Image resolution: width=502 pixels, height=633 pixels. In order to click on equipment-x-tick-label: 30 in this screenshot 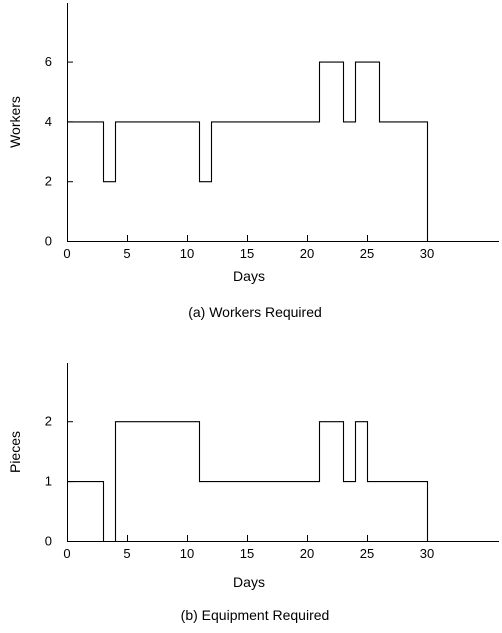, I will do `click(427, 553)`.